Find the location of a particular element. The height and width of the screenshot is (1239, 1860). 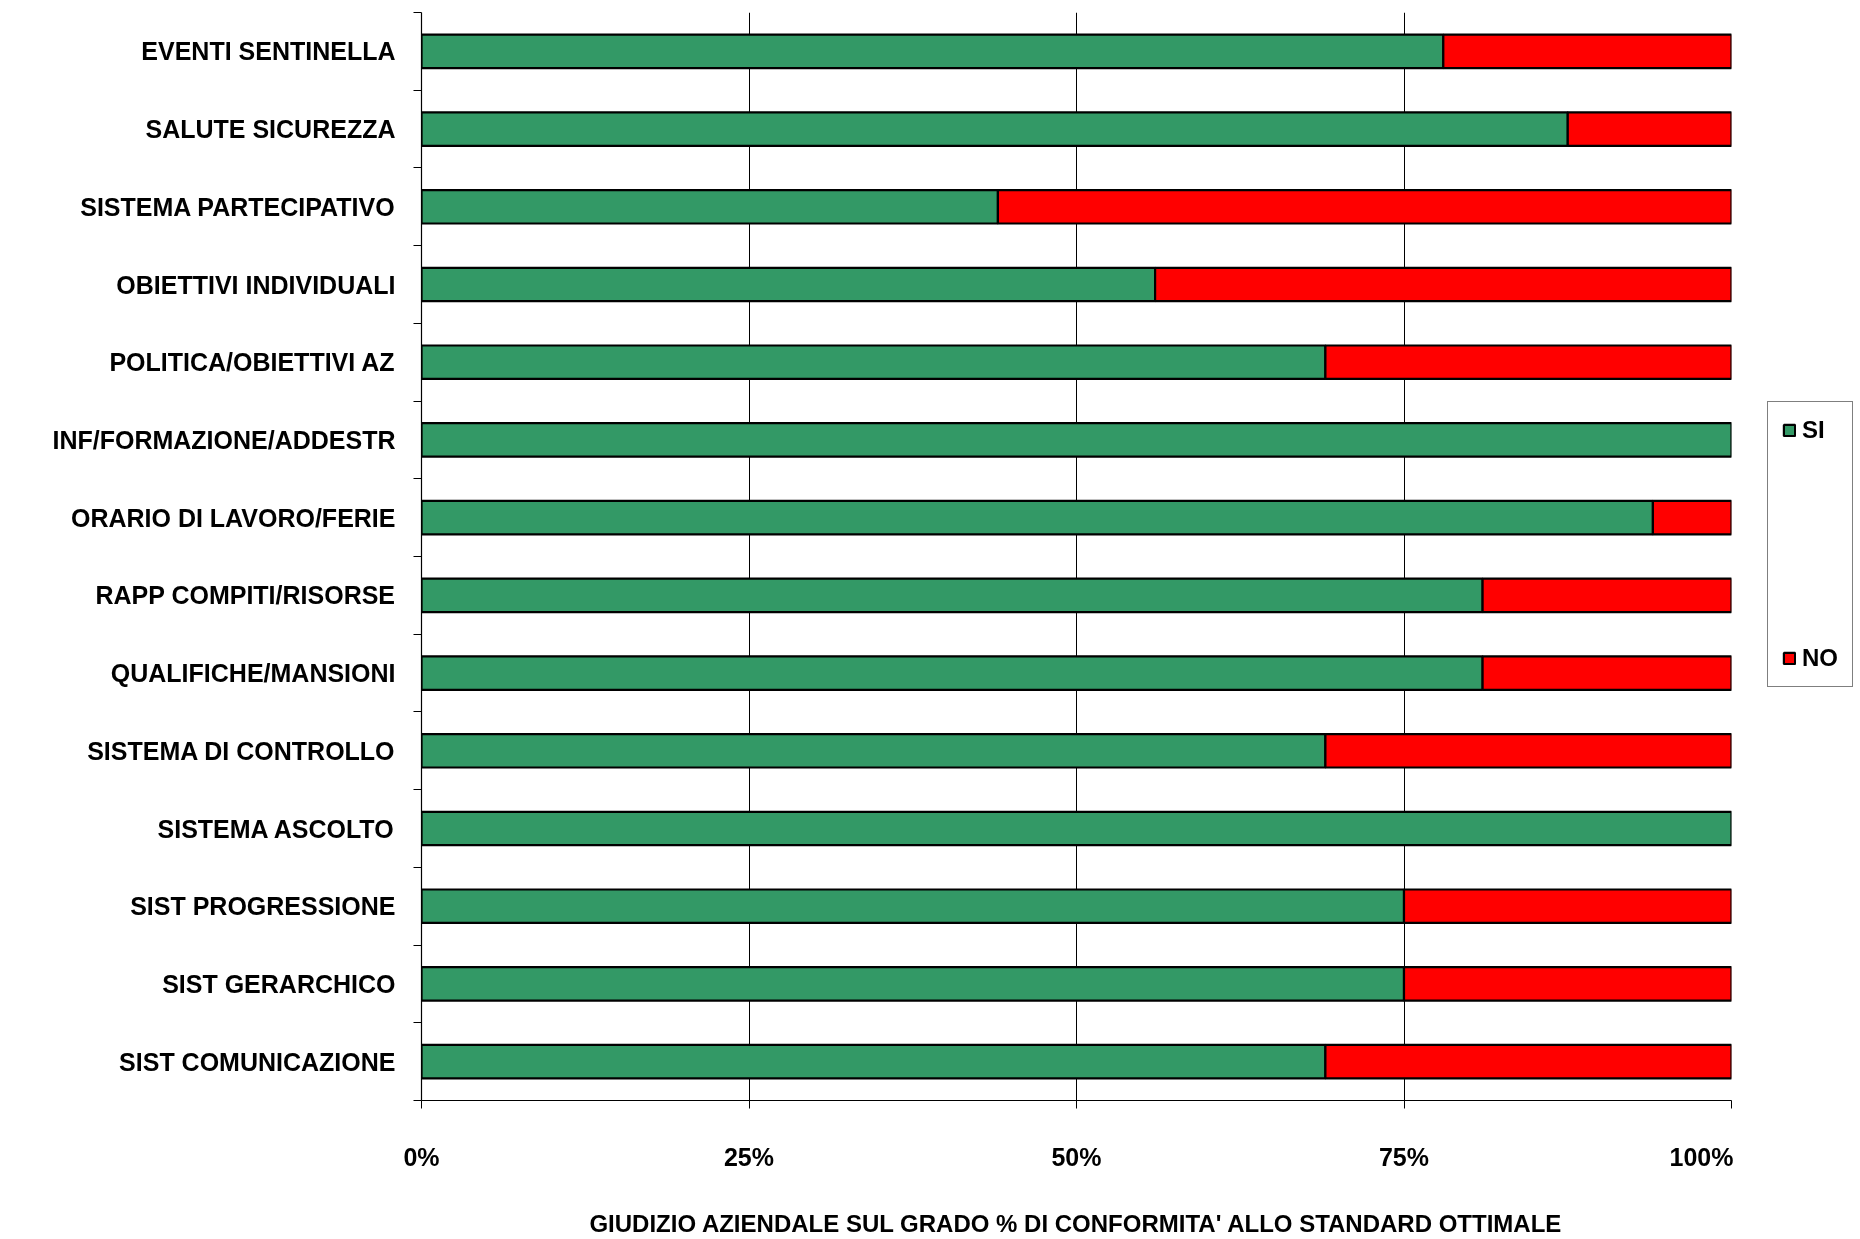

y-tick-label: EVENTI SENTINELLA is located at coordinates (268, 51).